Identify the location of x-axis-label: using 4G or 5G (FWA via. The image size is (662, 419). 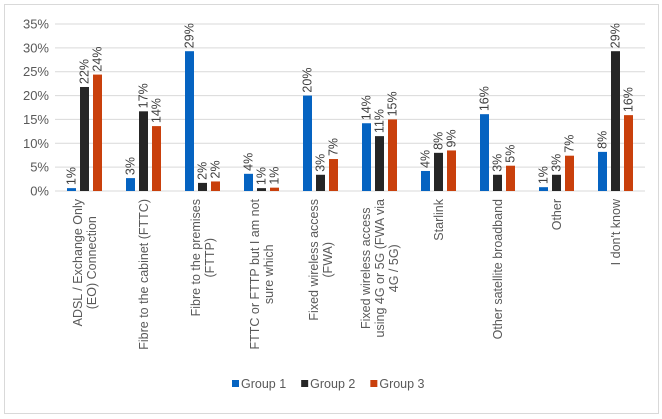
(380, 268).